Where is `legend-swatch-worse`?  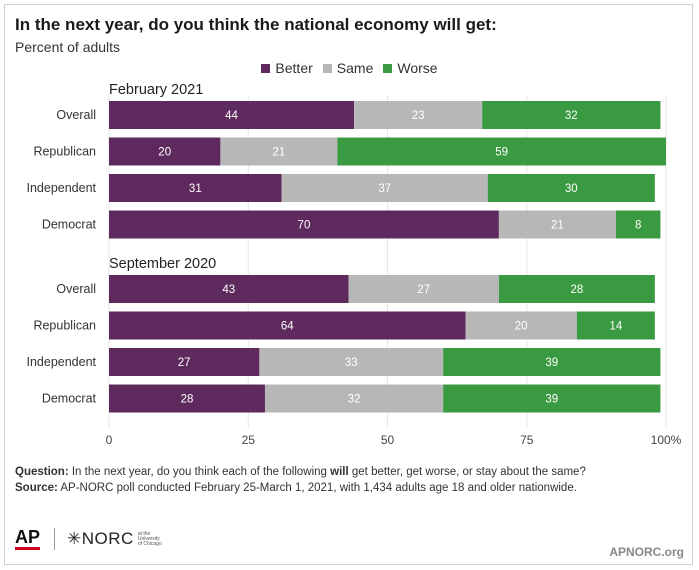 legend-swatch-worse is located at coordinates (388, 68).